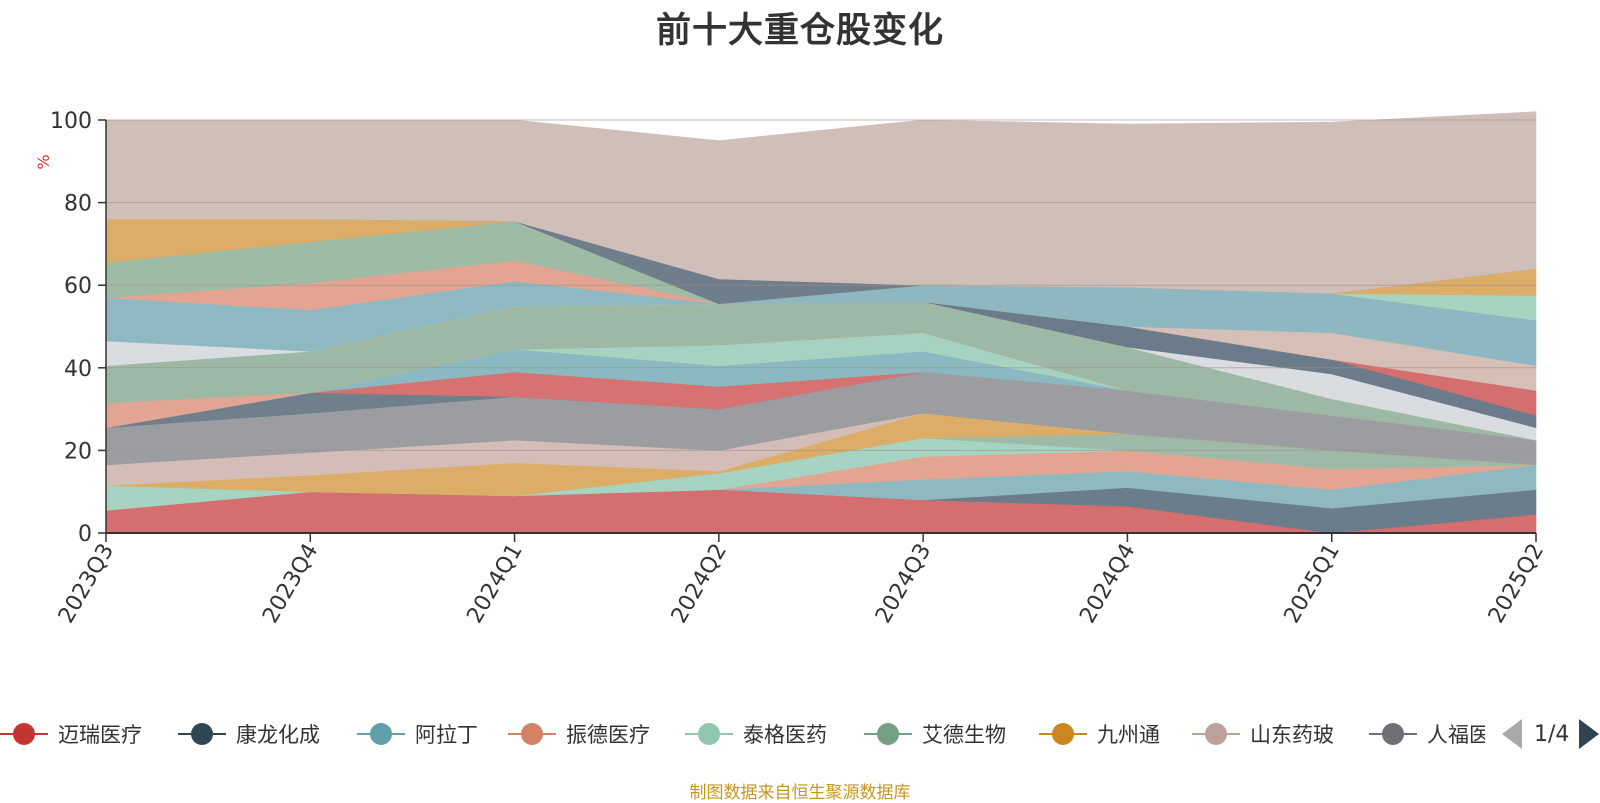  I want to click on legend-label: 阿拉丁, so click(446, 735).